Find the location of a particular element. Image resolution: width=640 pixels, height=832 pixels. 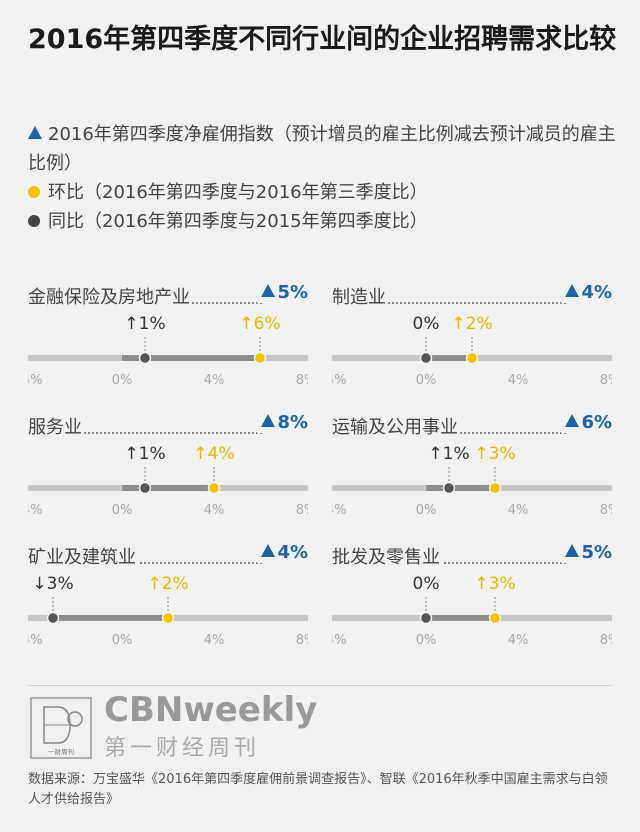

industry-panel: 批发及零售业 5% -4% 0% 4% 8% 0% ↑3% is located at coordinates (472, 597).